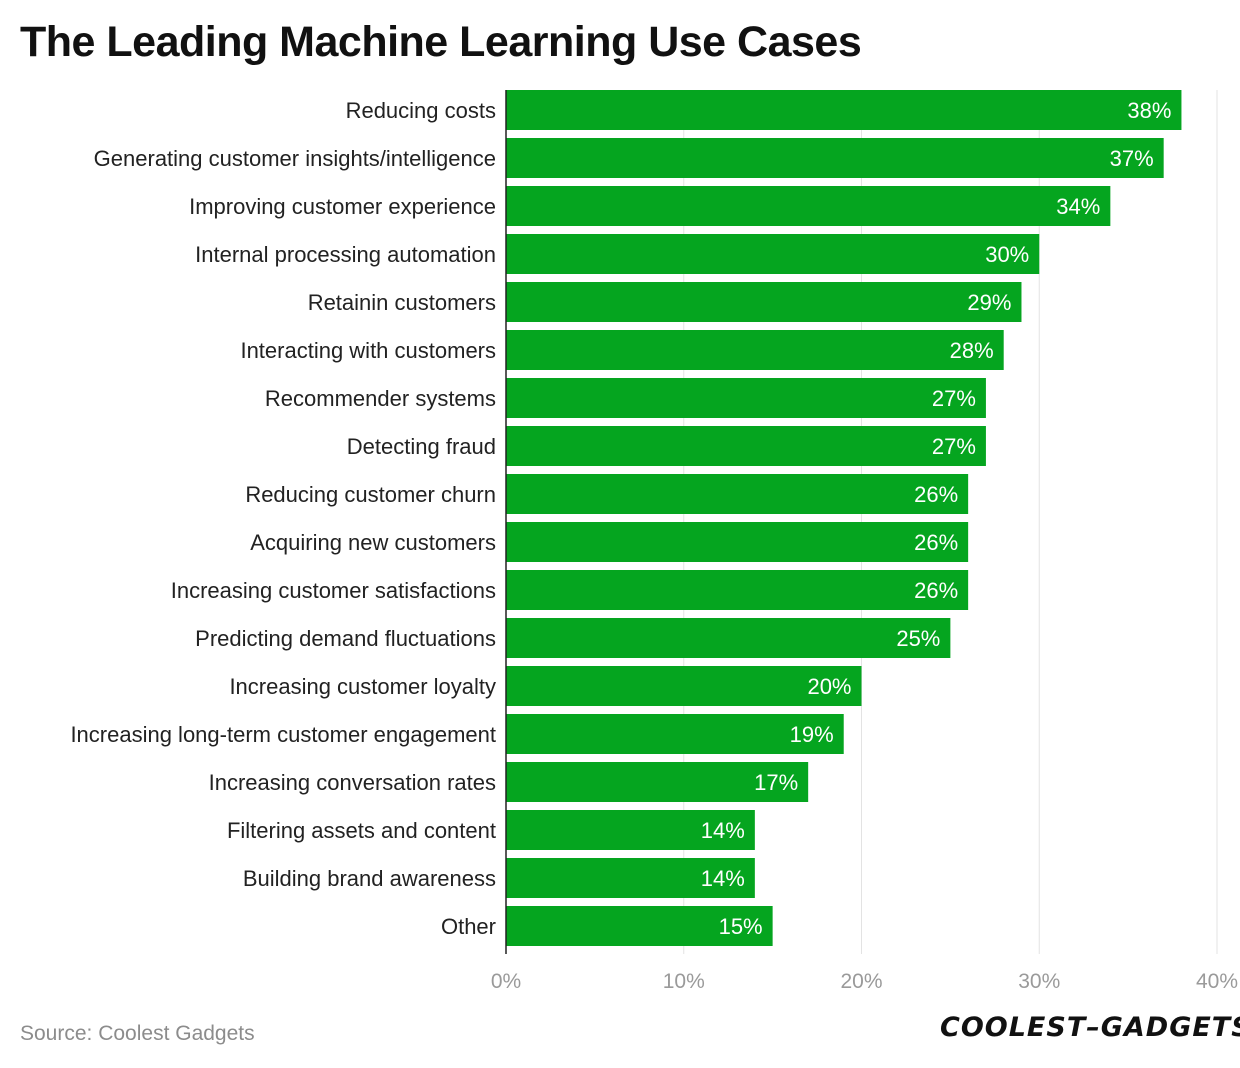 This screenshot has width=1240, height=1068. What do you see at coordinates (370, 494) in the screenshot?
I see `category-label: Reducing customer churn` at bounding box center [370, 494].